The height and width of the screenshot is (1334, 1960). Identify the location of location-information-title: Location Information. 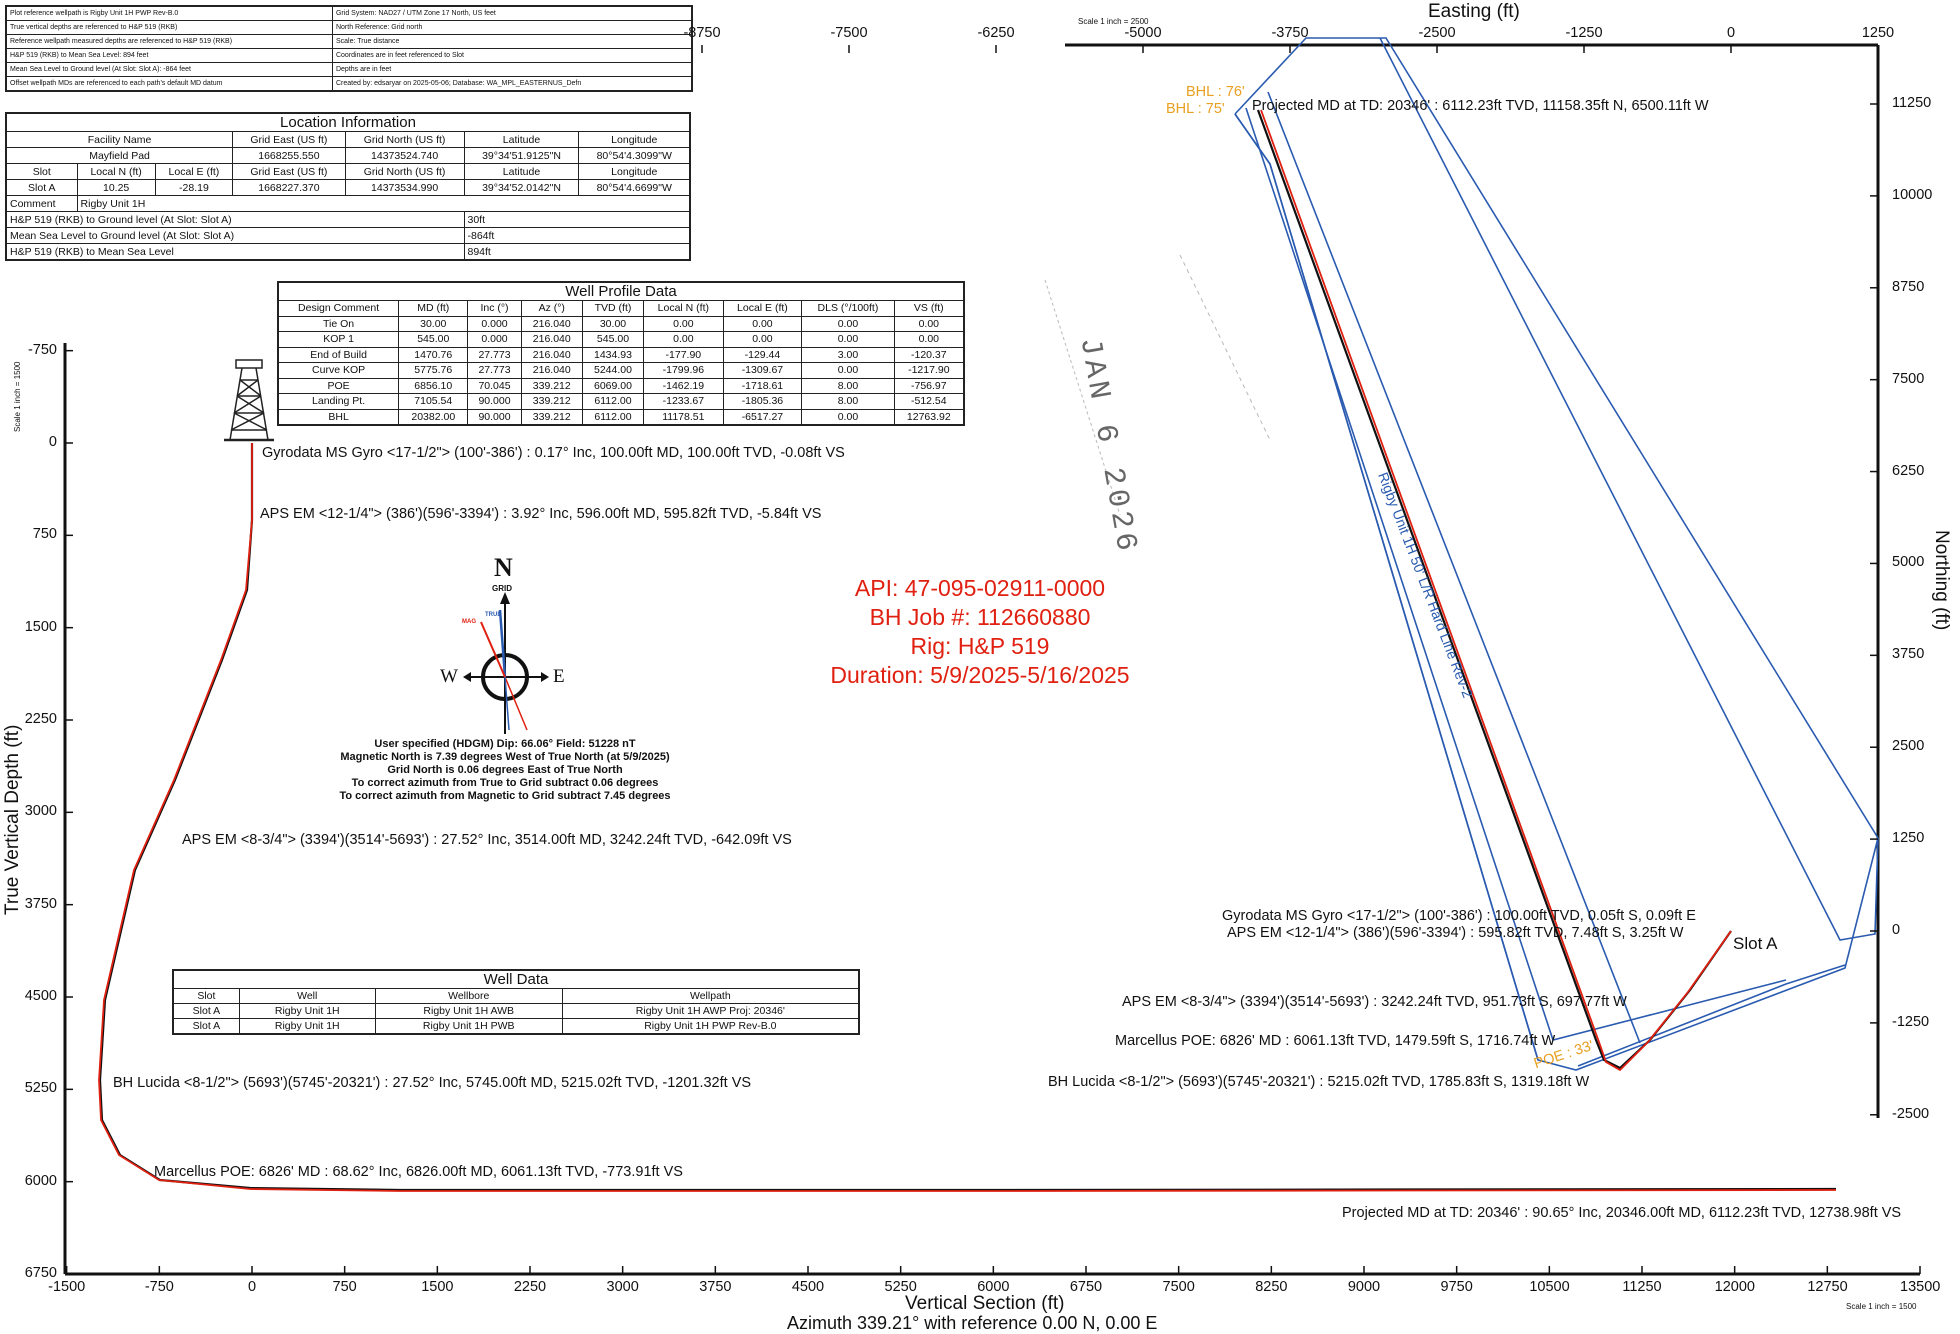
(348, 122).